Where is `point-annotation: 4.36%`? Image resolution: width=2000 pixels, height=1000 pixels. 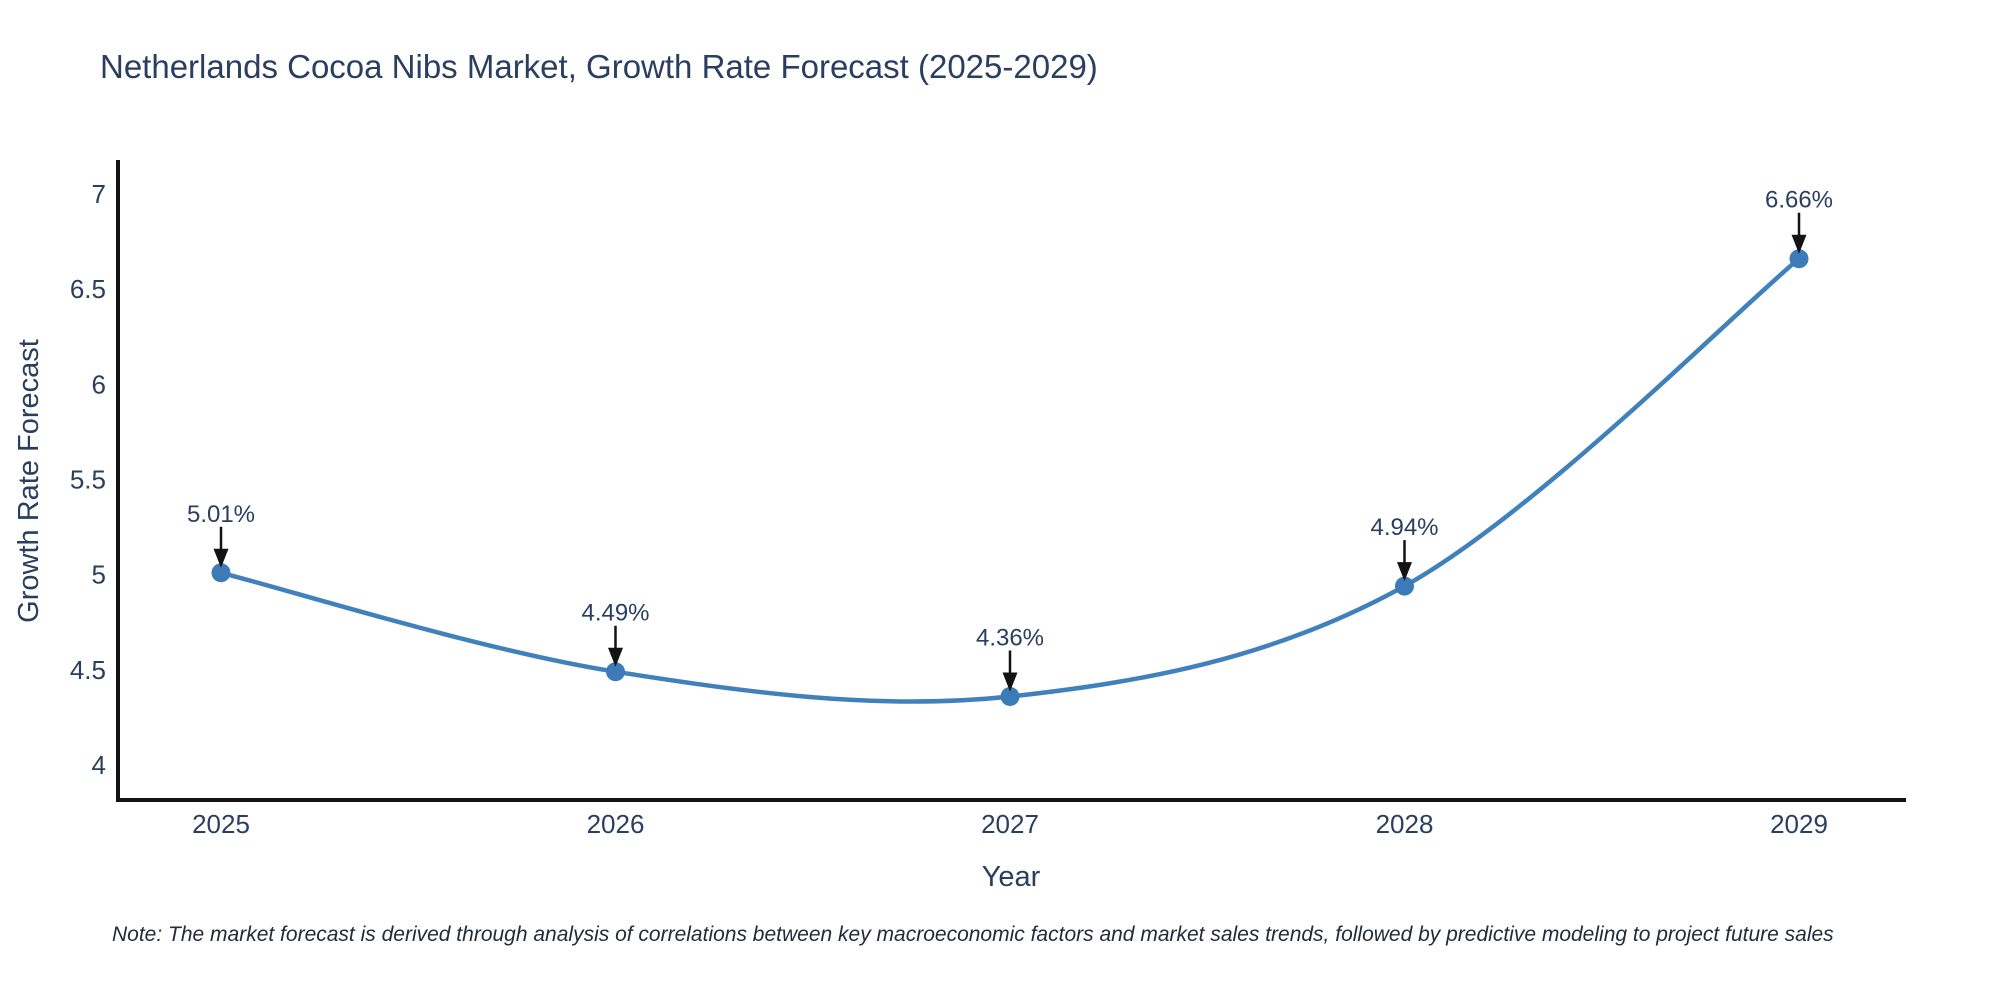 point-annotation: 4.36% is located at coordinates (1010, 658).